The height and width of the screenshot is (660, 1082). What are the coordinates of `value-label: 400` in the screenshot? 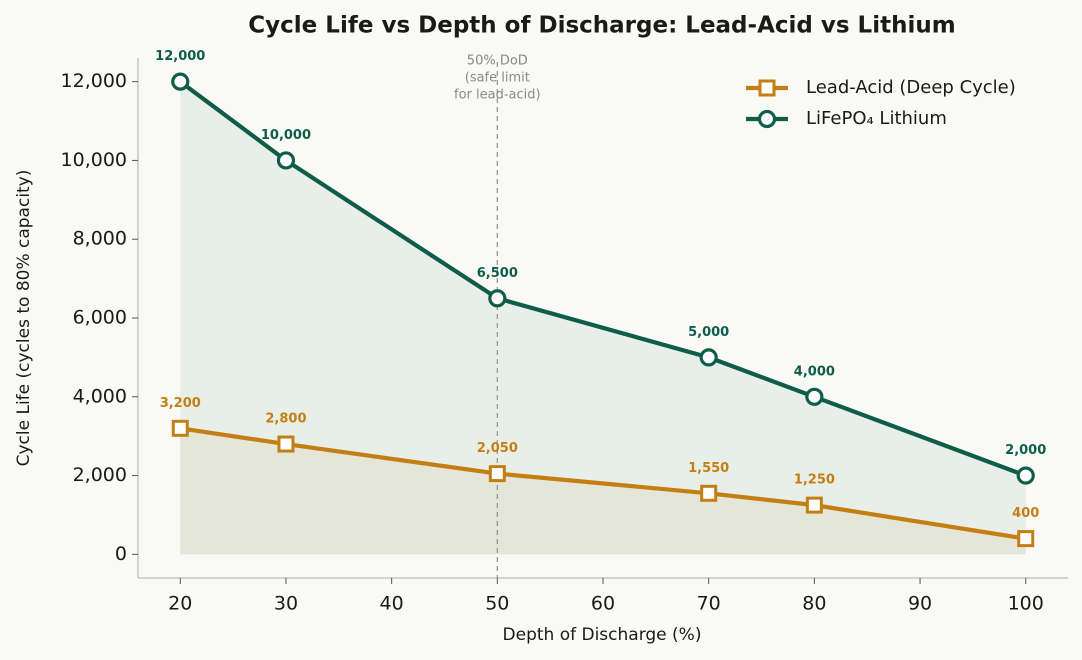 It's located at (1025, 513).